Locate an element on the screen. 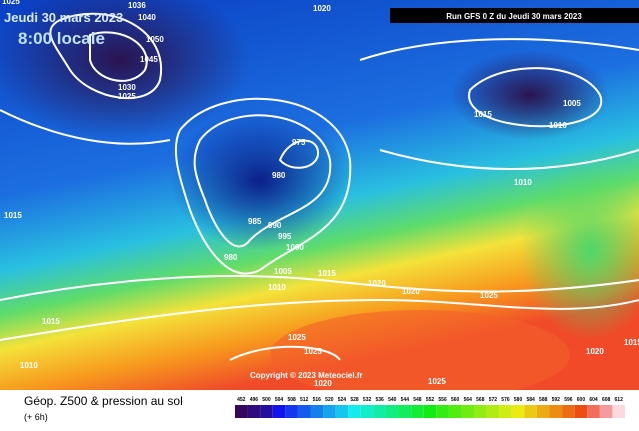 Image resolution: width=639 pixels, height=431 pixels. scale-label: 524 is located at coordinates (342, 400).